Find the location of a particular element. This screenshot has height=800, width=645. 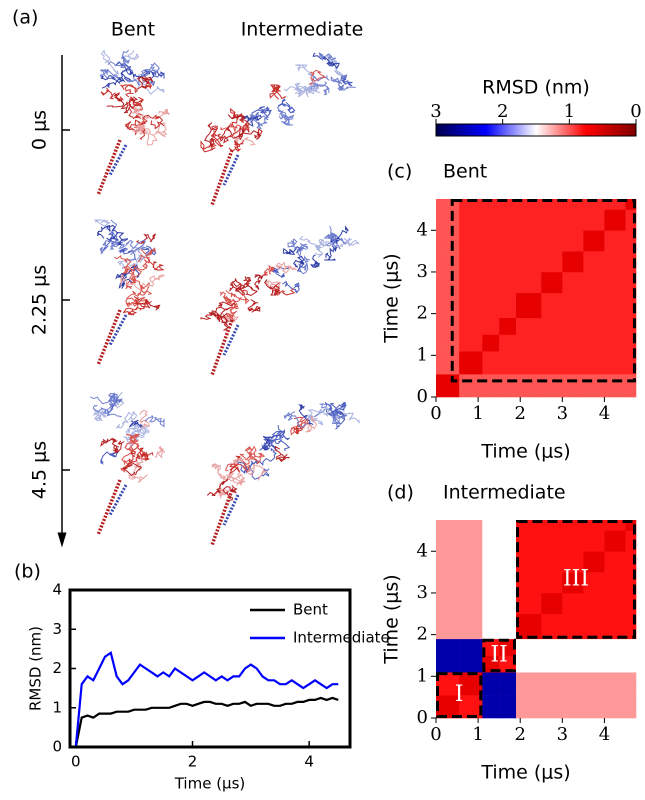

panel-label: (d) is located at coordinates (400, 493).